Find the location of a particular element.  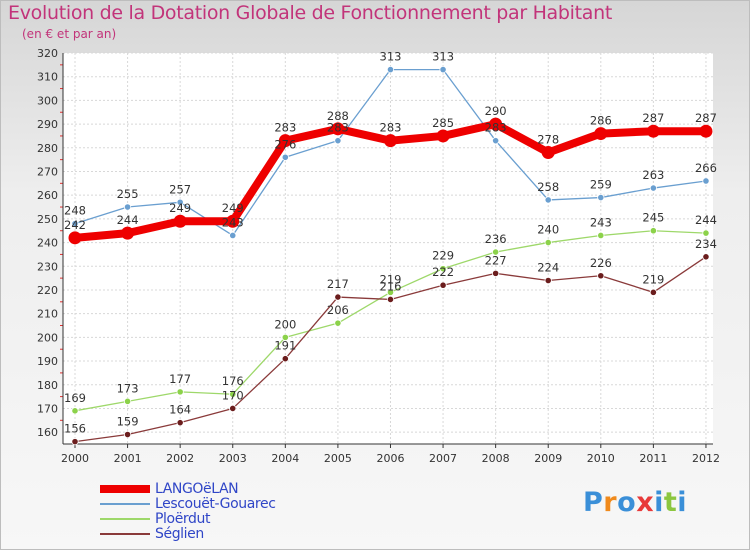

data-label: 170 is located at coordinates (233, 395).